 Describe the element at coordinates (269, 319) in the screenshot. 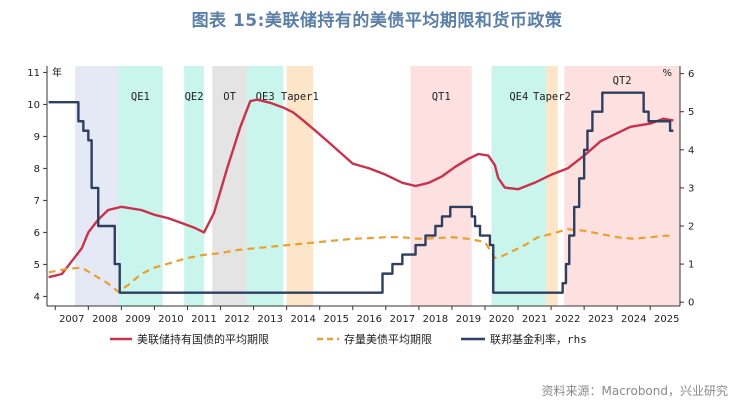

I see `x-tick-label-6: 2013` at that location.